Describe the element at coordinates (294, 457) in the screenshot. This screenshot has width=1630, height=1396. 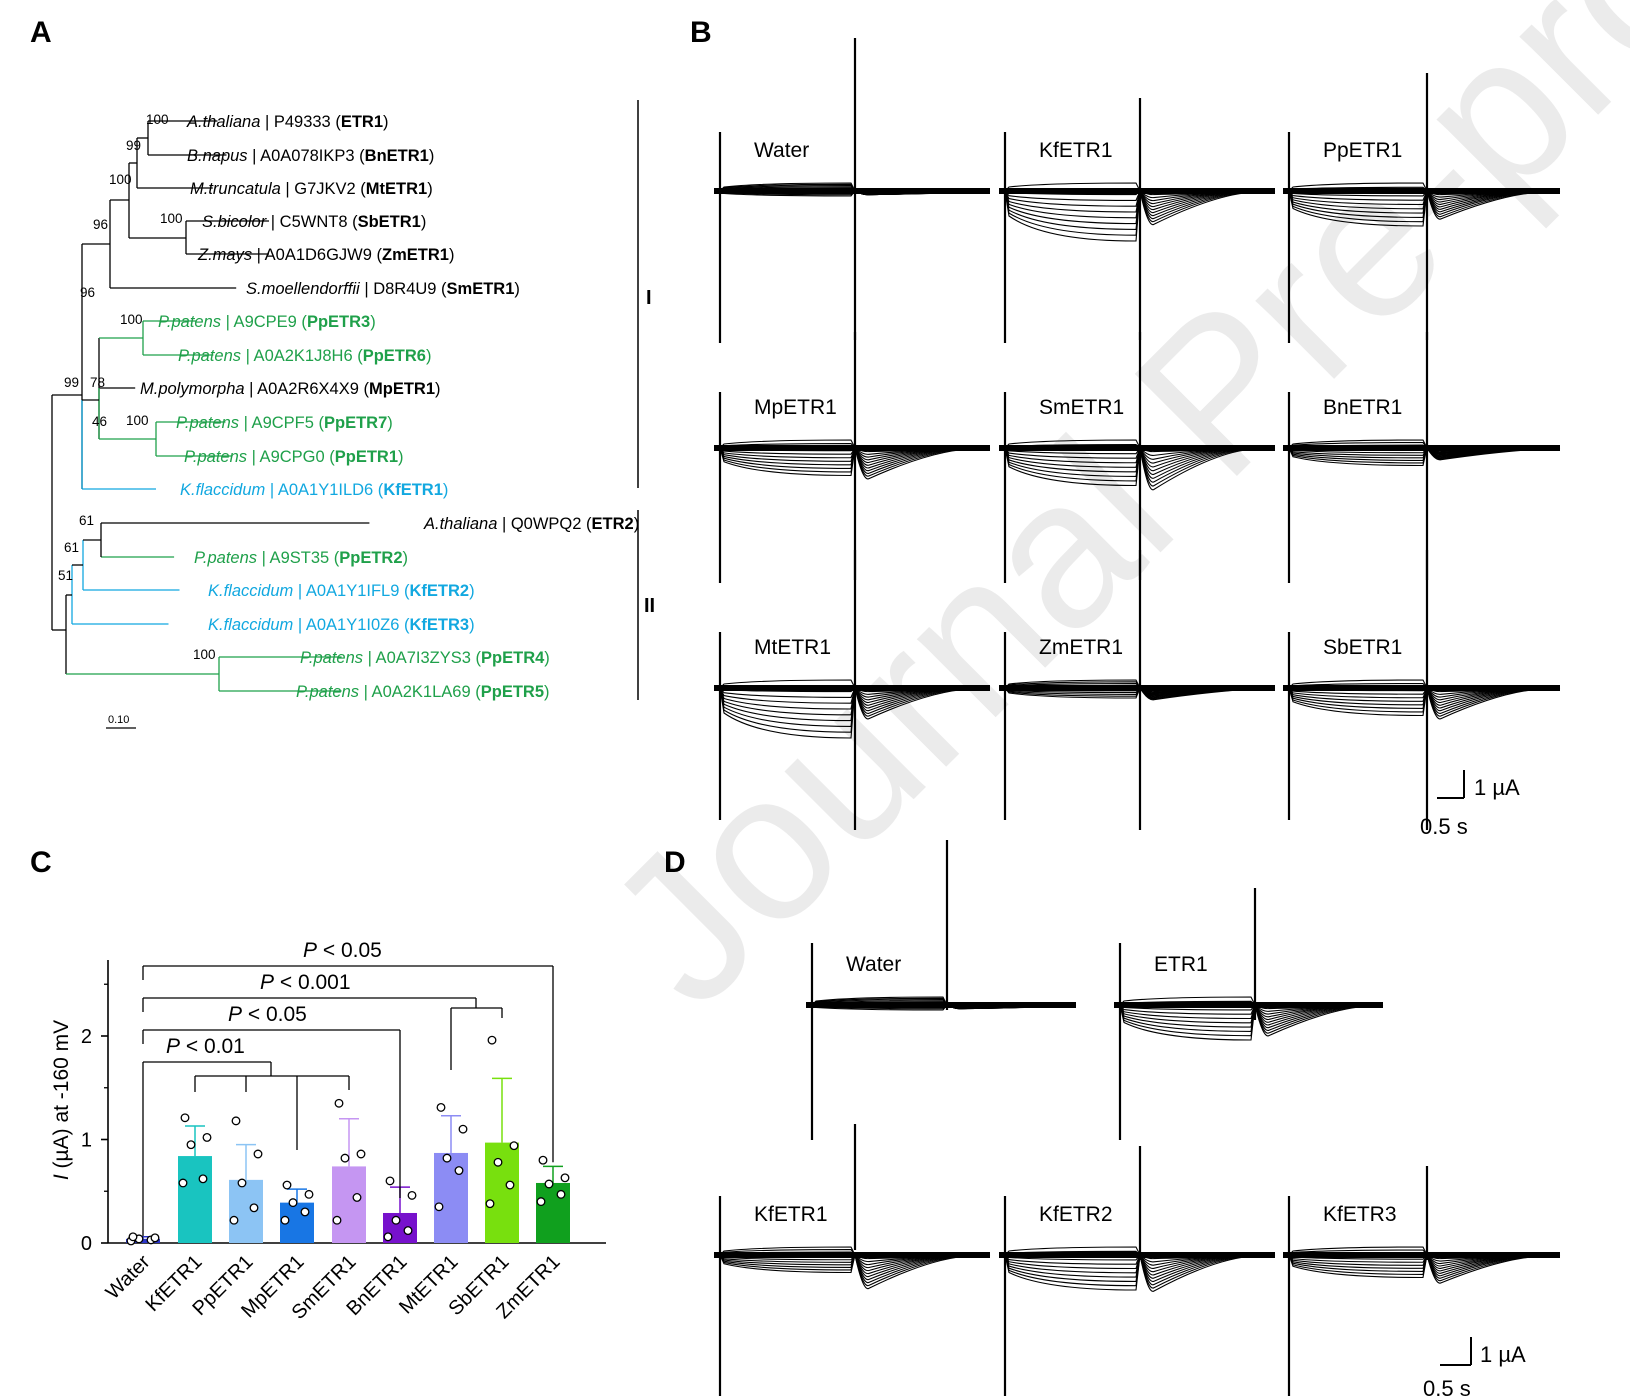
I see `tree-leaf-label: P.patens | A9CPG0 (PpETR1)` at that location.